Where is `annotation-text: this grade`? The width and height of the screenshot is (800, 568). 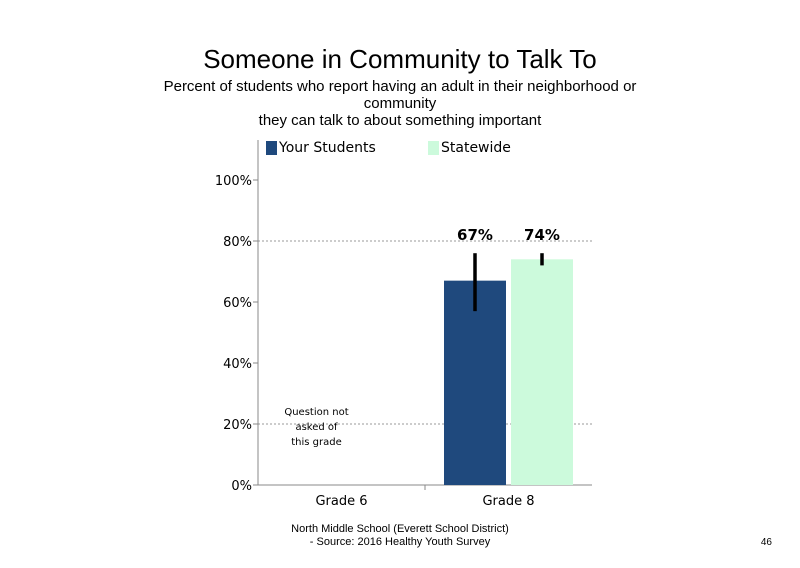
annotation-text: this grade is located at coordinates (316, 442).